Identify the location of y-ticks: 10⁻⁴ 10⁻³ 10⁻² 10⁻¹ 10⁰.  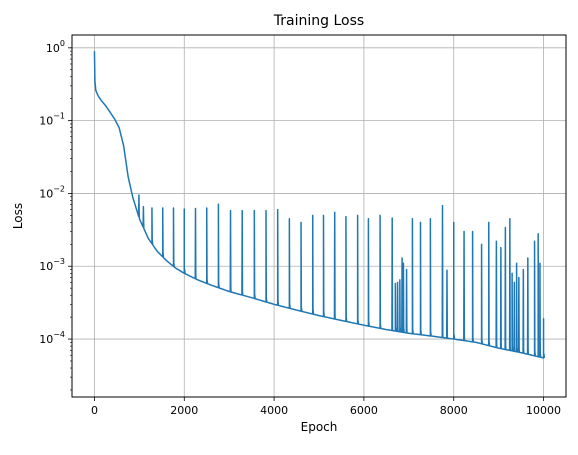
(55, 215).